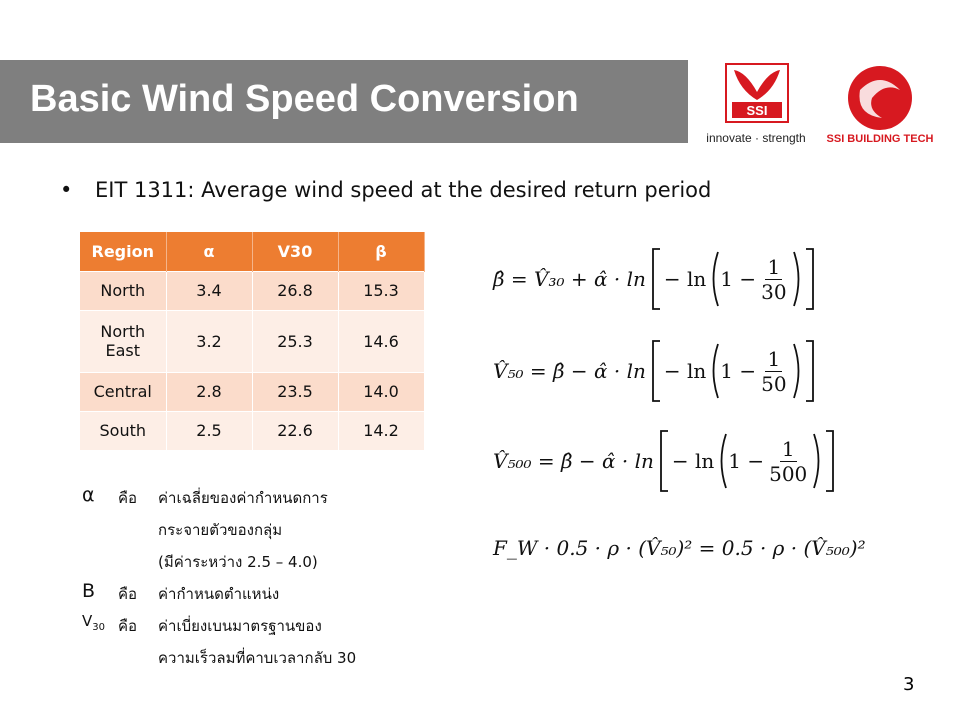 This screenshot has height=720, width=960. What do you see at coordinates (123, 340) in the screenshot?
I see `table-cell: North East` at bounding box center [123, 340].